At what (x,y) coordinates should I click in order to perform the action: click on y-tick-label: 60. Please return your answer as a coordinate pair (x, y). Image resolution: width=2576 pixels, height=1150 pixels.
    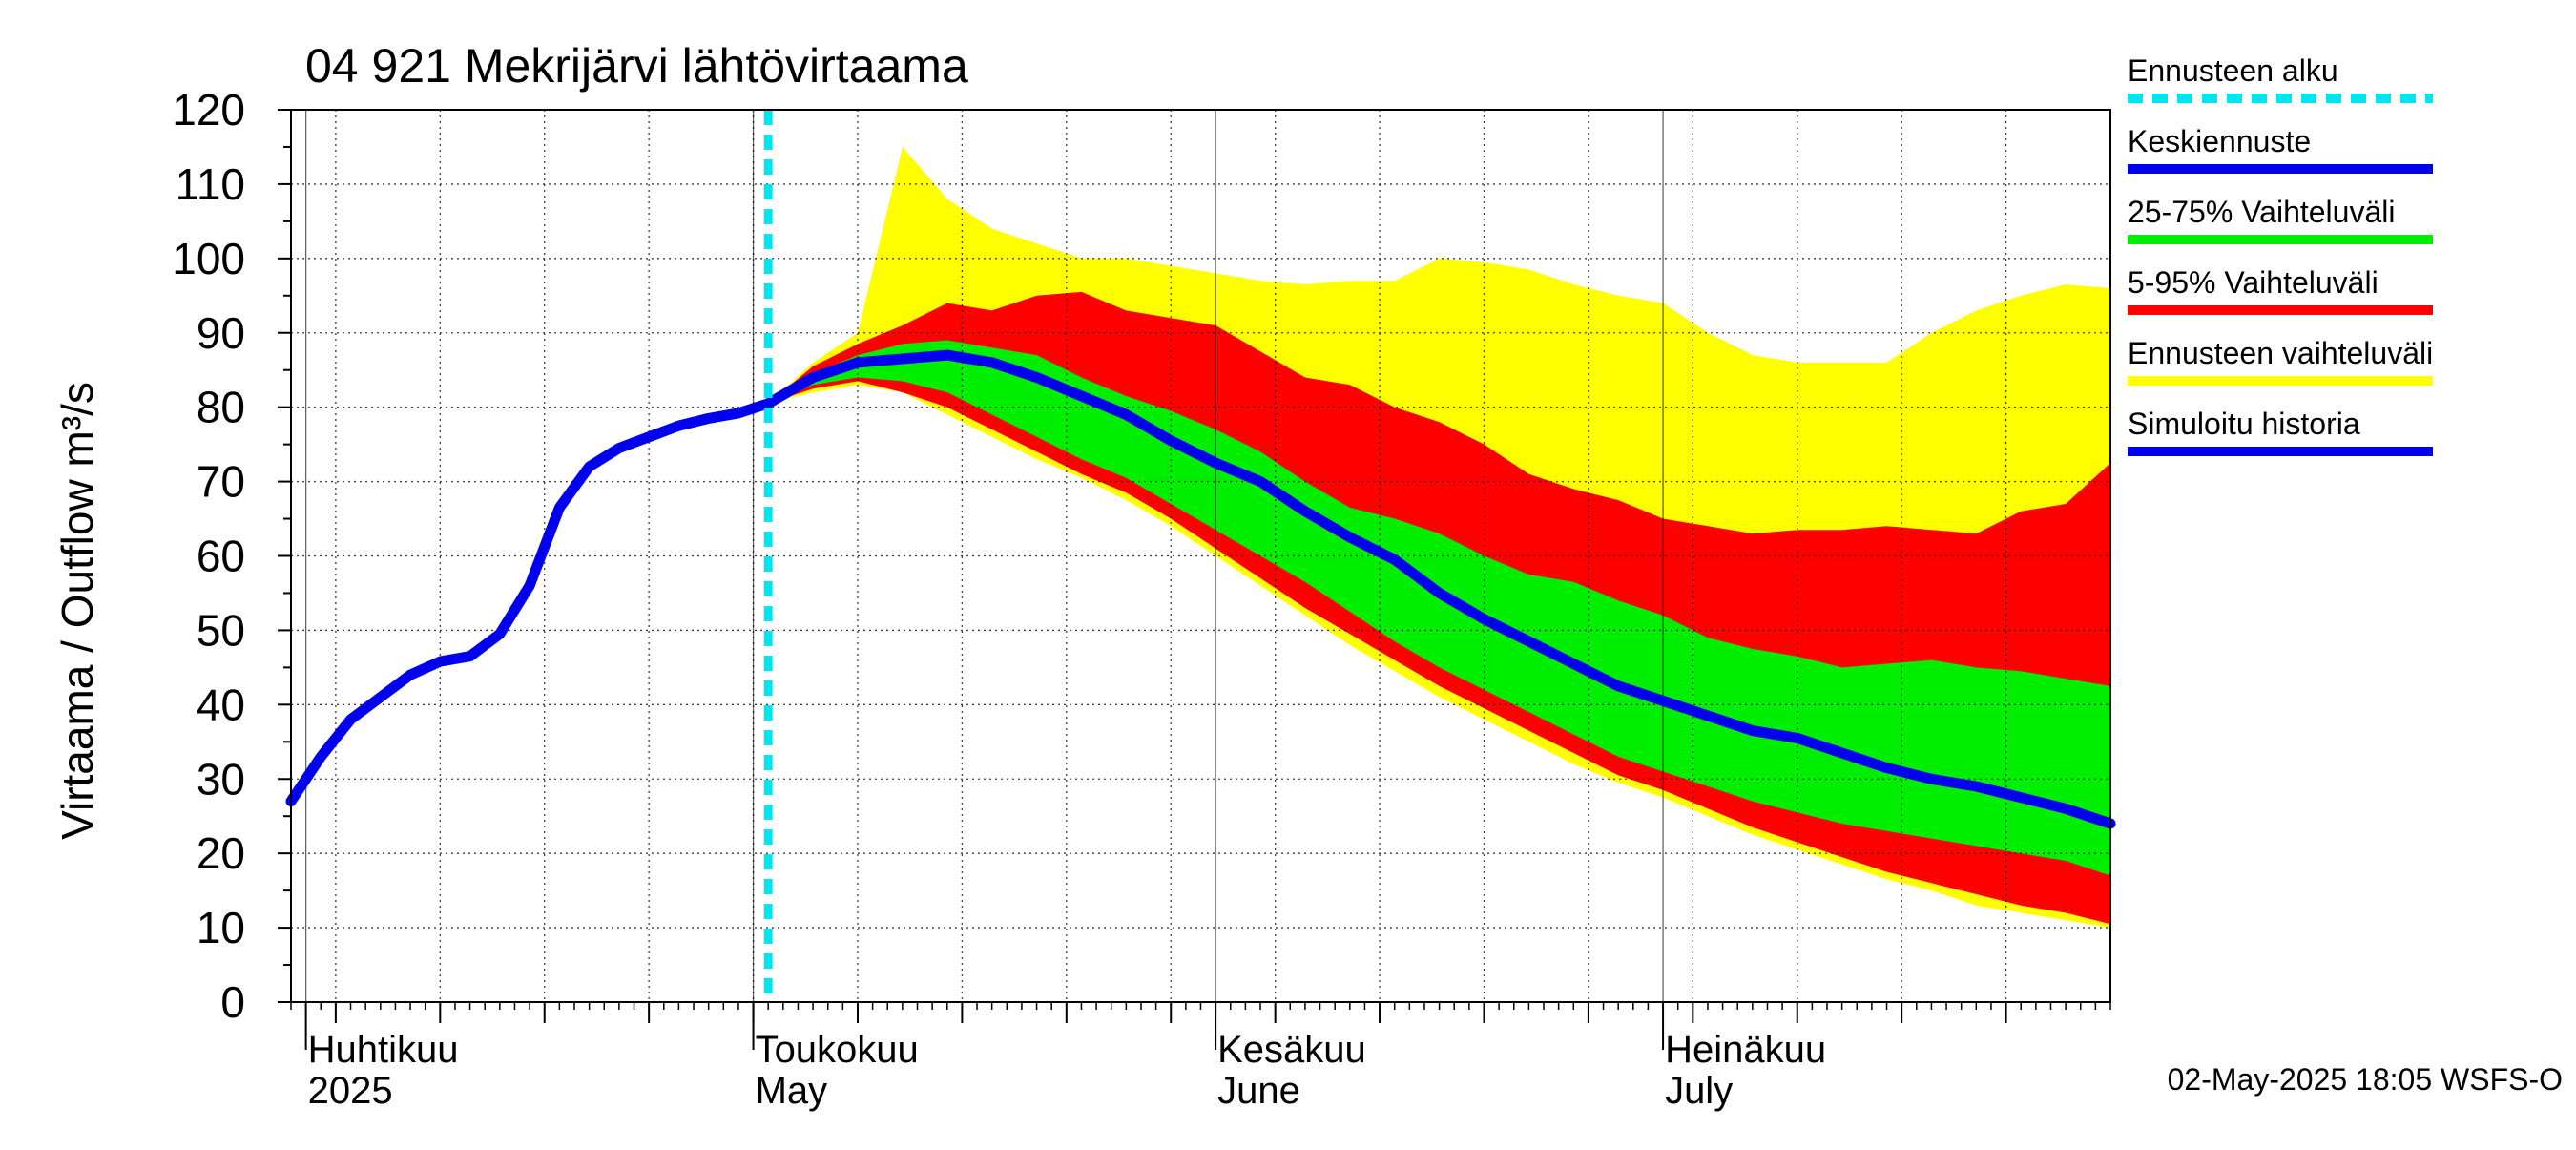
    Looking at the image, I should click on (221, 556).